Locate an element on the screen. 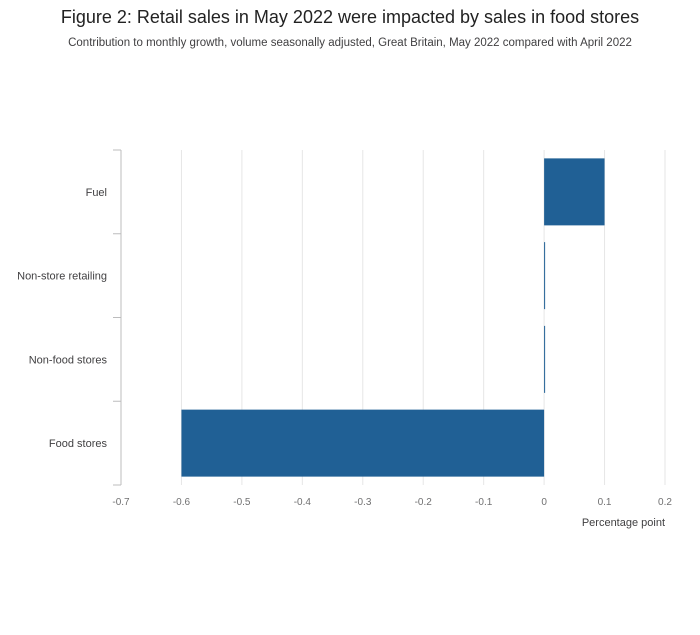 This screenshot has height=635, width=700. x-tick-label: -0.6 is located at coordinates (182, 502).